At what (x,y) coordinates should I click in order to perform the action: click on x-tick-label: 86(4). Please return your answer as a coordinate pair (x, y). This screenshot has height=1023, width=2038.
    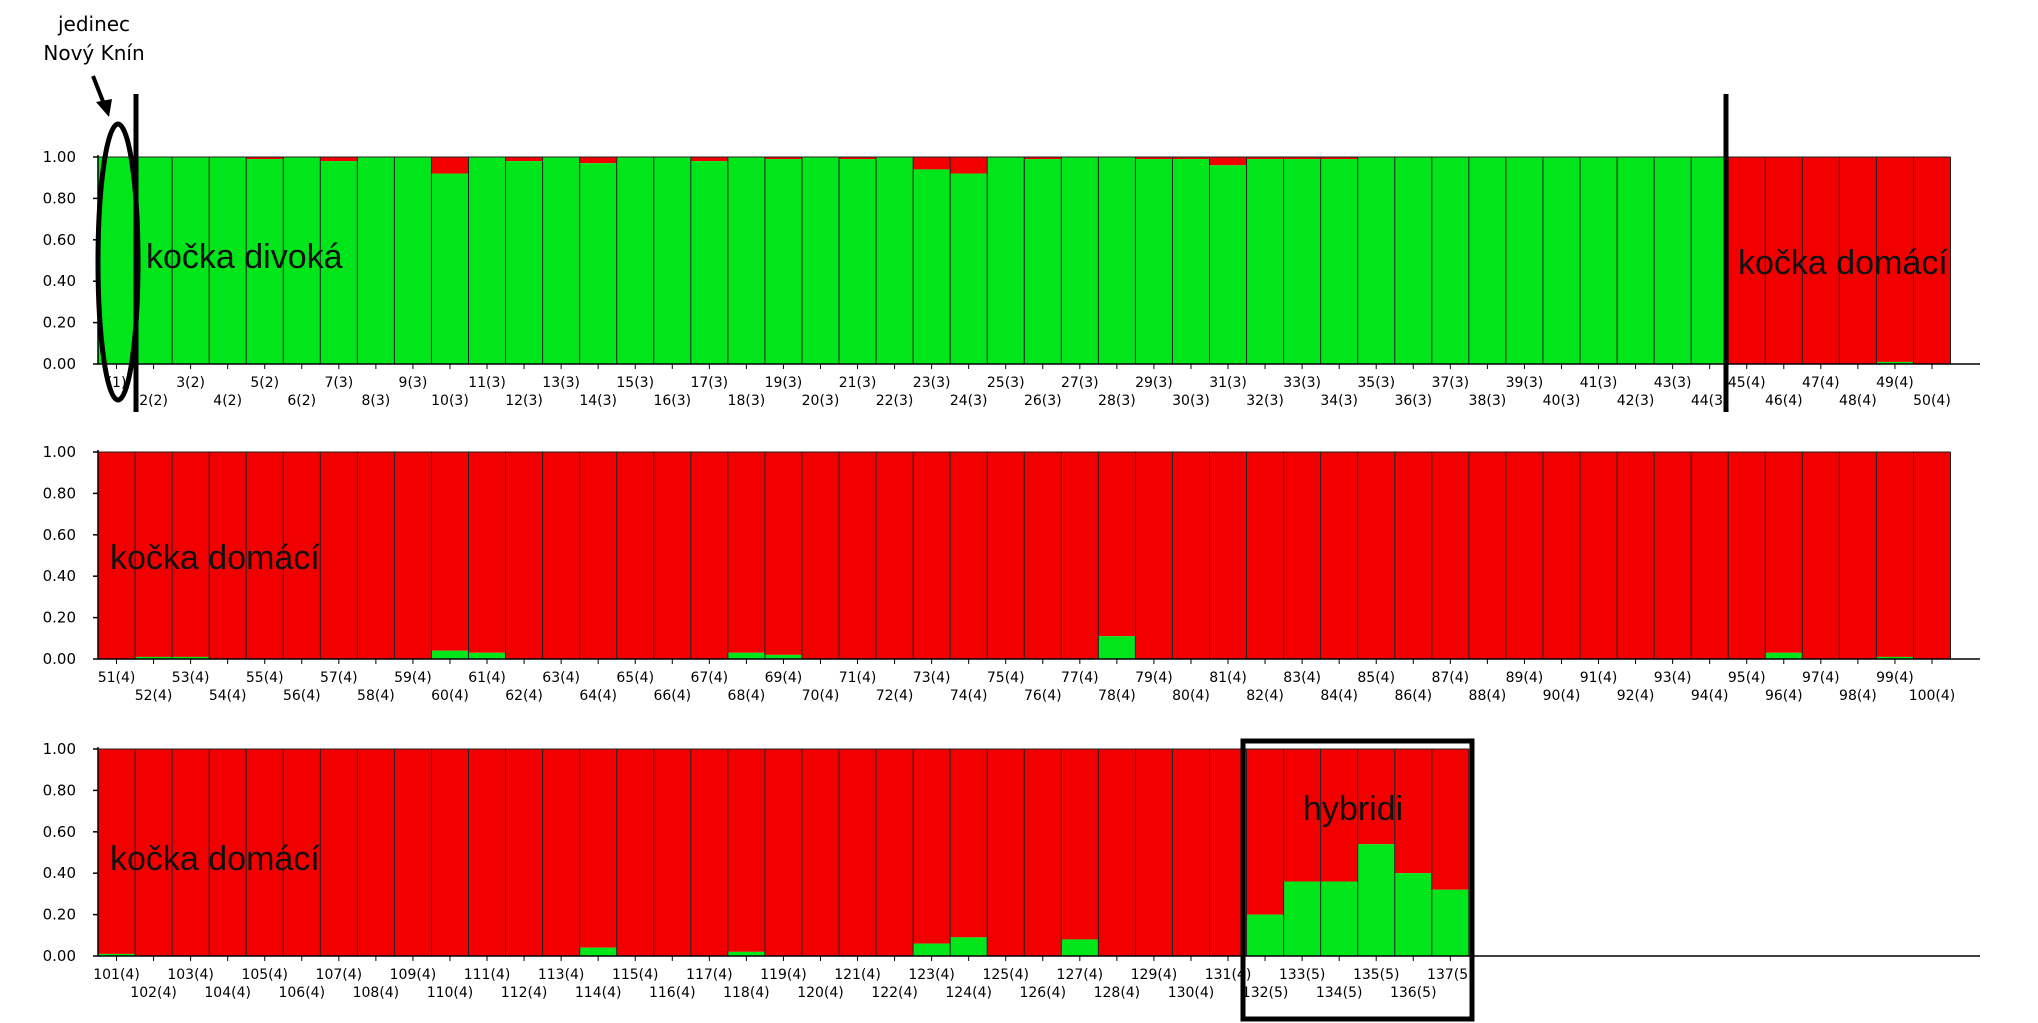
    Looking at the image, I should click on (1413, 696).